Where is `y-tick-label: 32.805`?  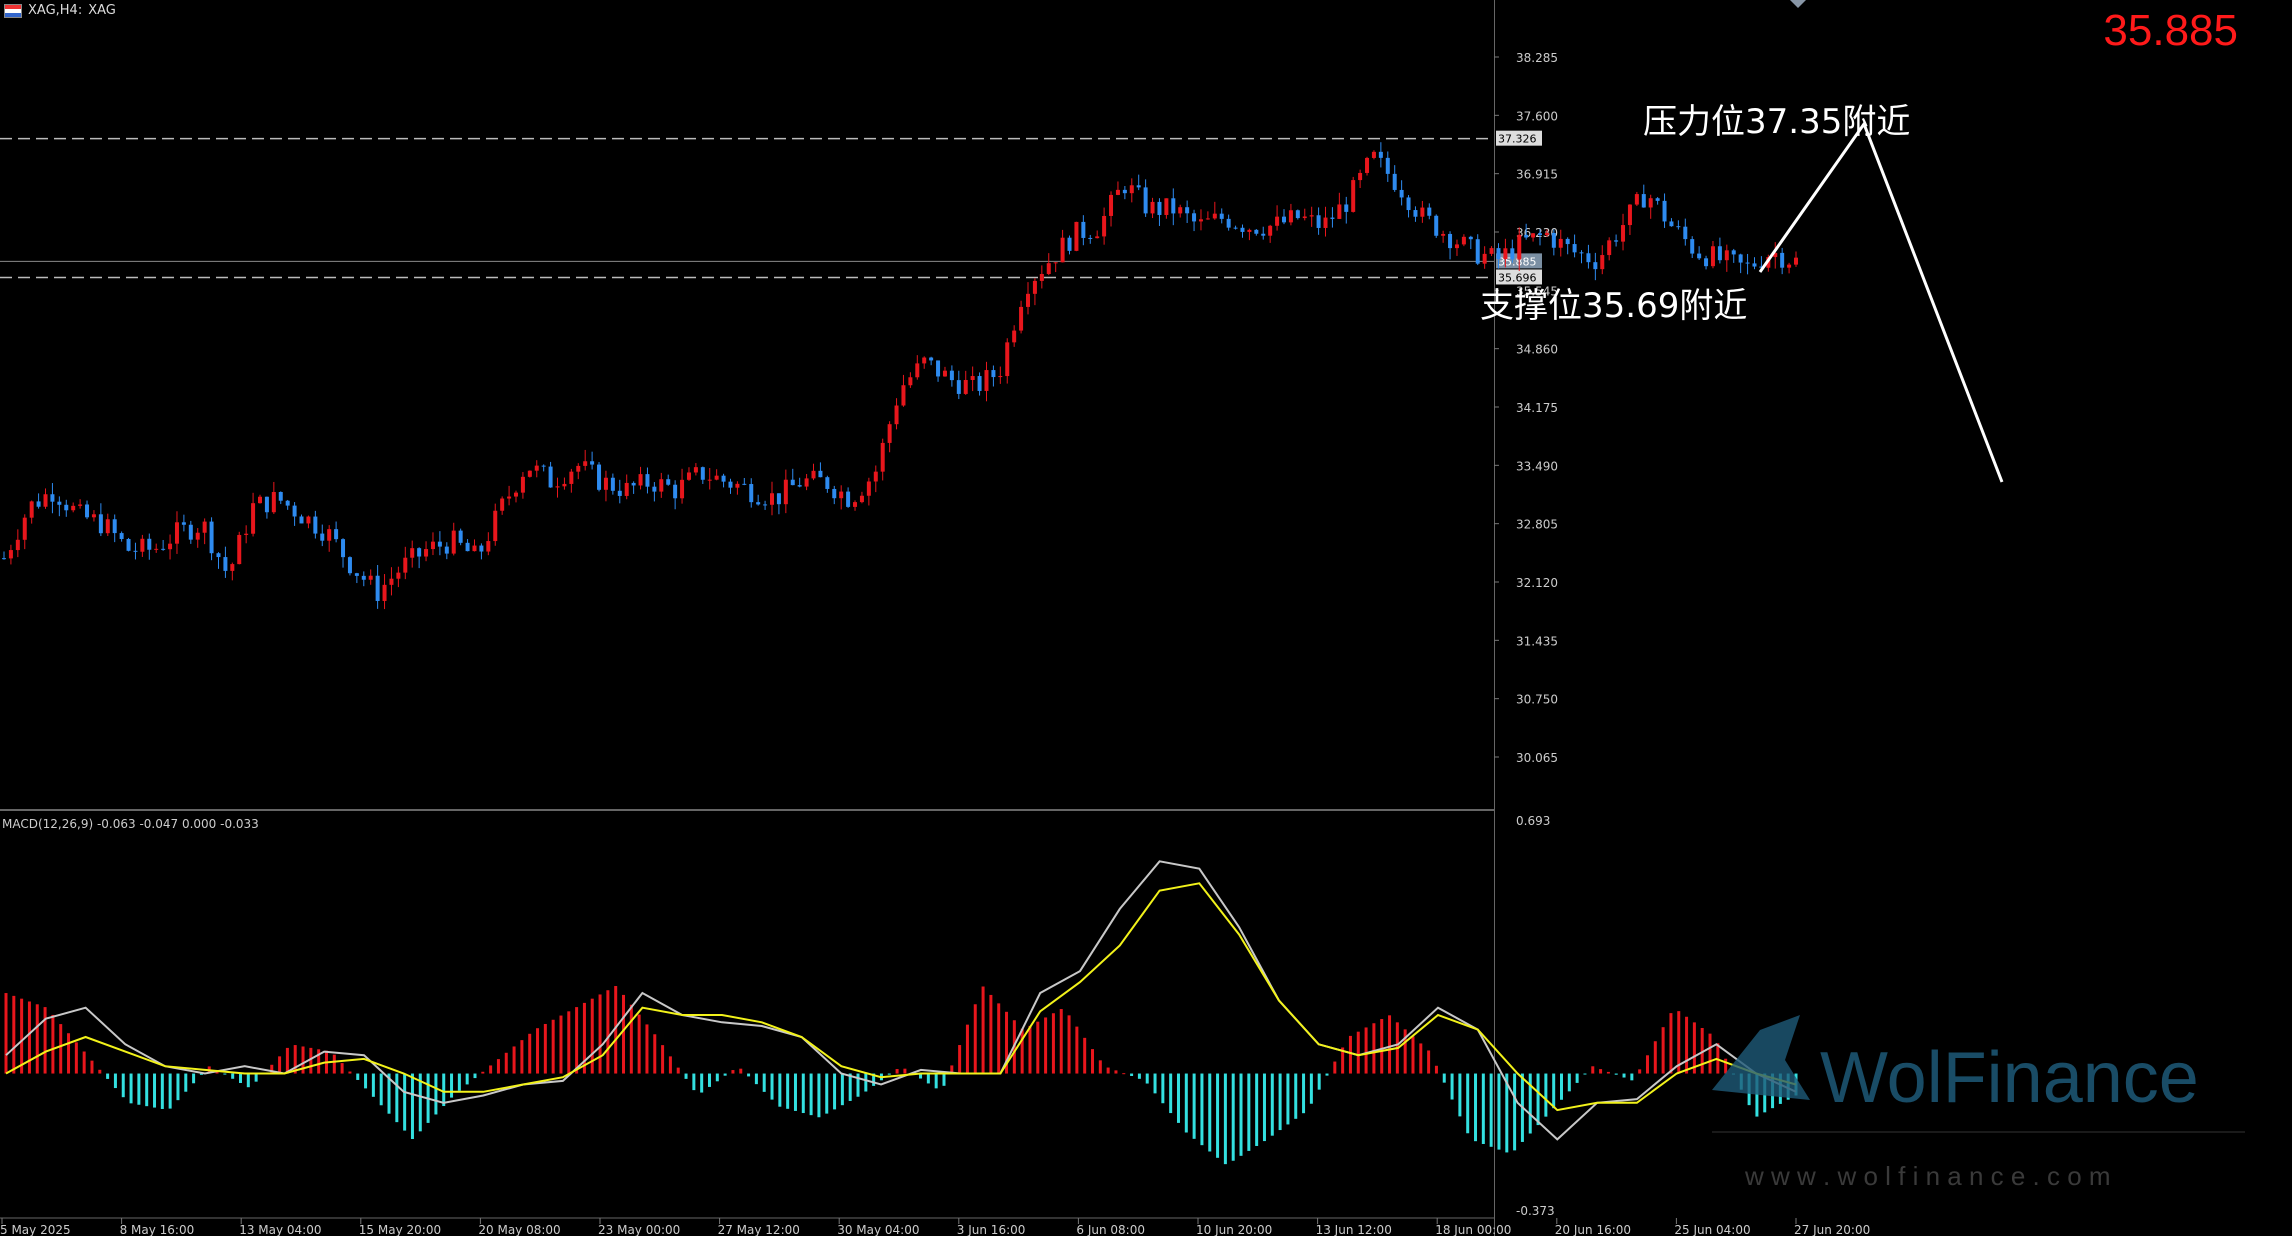
y-tick-label: 32.805 is located at coordinates (1537, 525).